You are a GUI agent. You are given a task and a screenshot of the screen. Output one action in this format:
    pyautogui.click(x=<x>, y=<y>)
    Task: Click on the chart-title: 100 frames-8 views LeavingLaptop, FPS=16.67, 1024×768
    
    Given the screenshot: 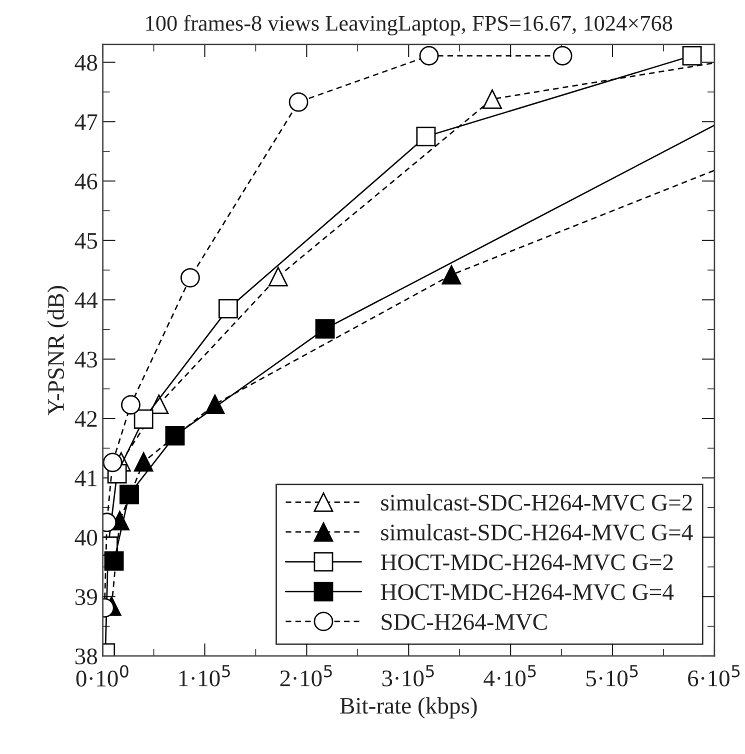 What is the action you would take?
    pyautogui.click(x=409, y=25)
    